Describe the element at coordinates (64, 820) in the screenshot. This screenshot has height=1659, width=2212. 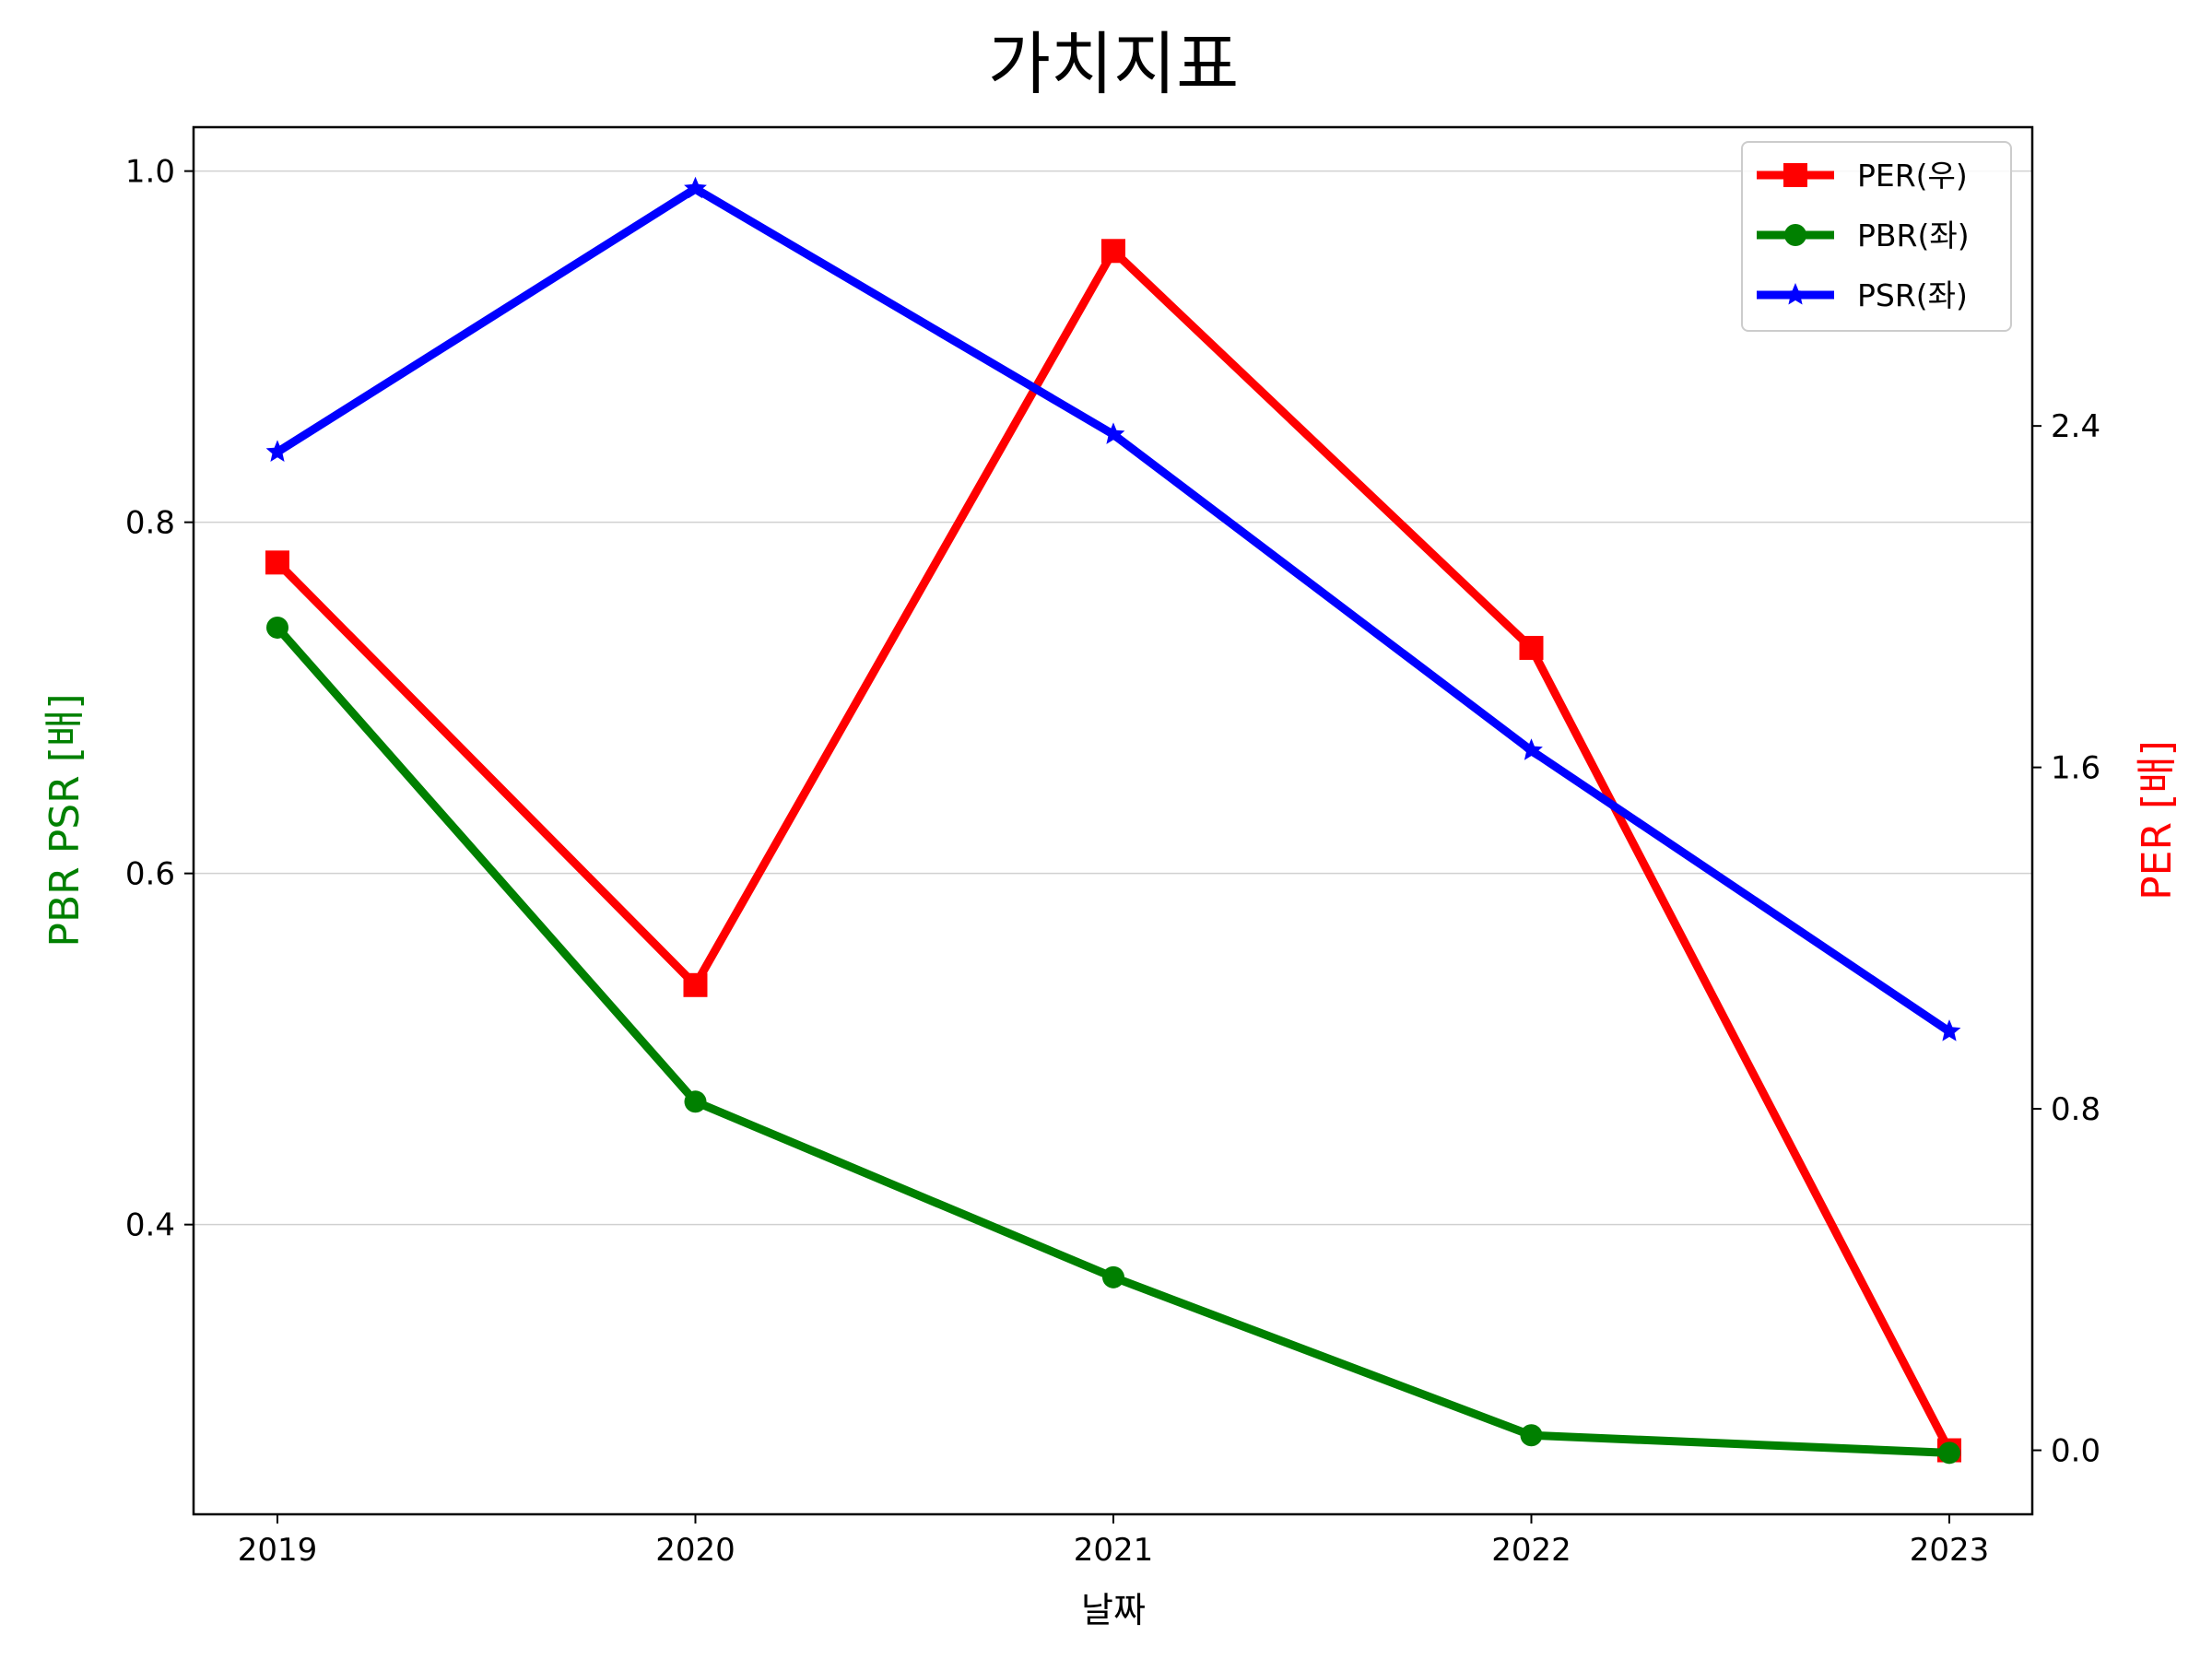
I see `left-axis-title: PBR PSR [배]` at that location.